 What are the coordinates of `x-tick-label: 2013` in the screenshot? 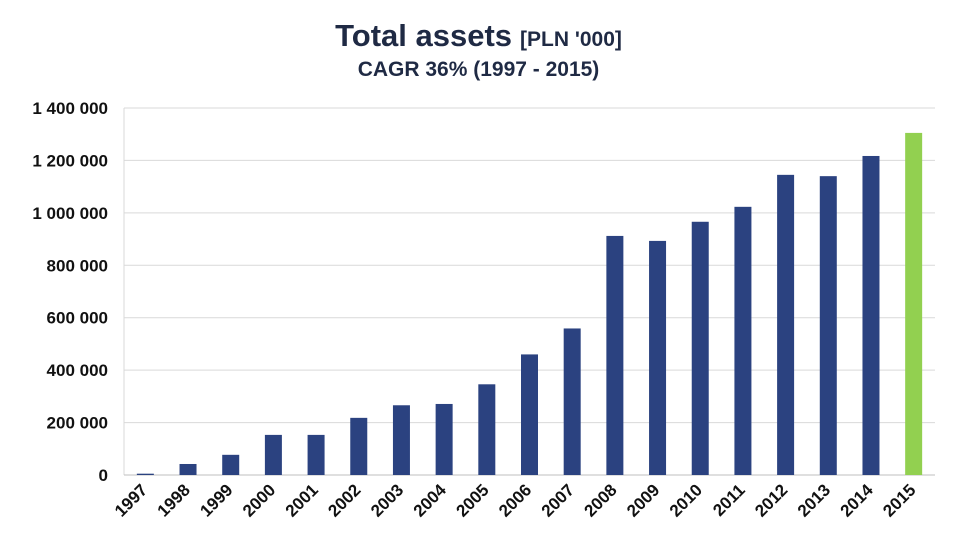 It's located at (814, 500).